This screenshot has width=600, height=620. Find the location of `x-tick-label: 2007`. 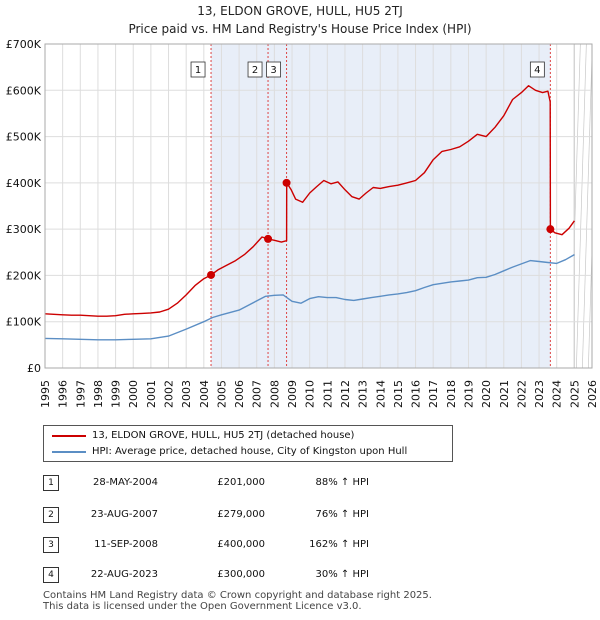

x-tick-label: 2007 is located at coordinates (257, 394).